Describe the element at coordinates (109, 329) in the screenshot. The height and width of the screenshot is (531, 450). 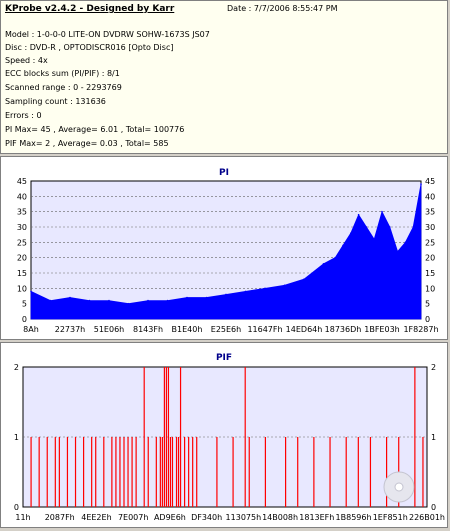
I see `x-tick-label: 51E06h` at that location.